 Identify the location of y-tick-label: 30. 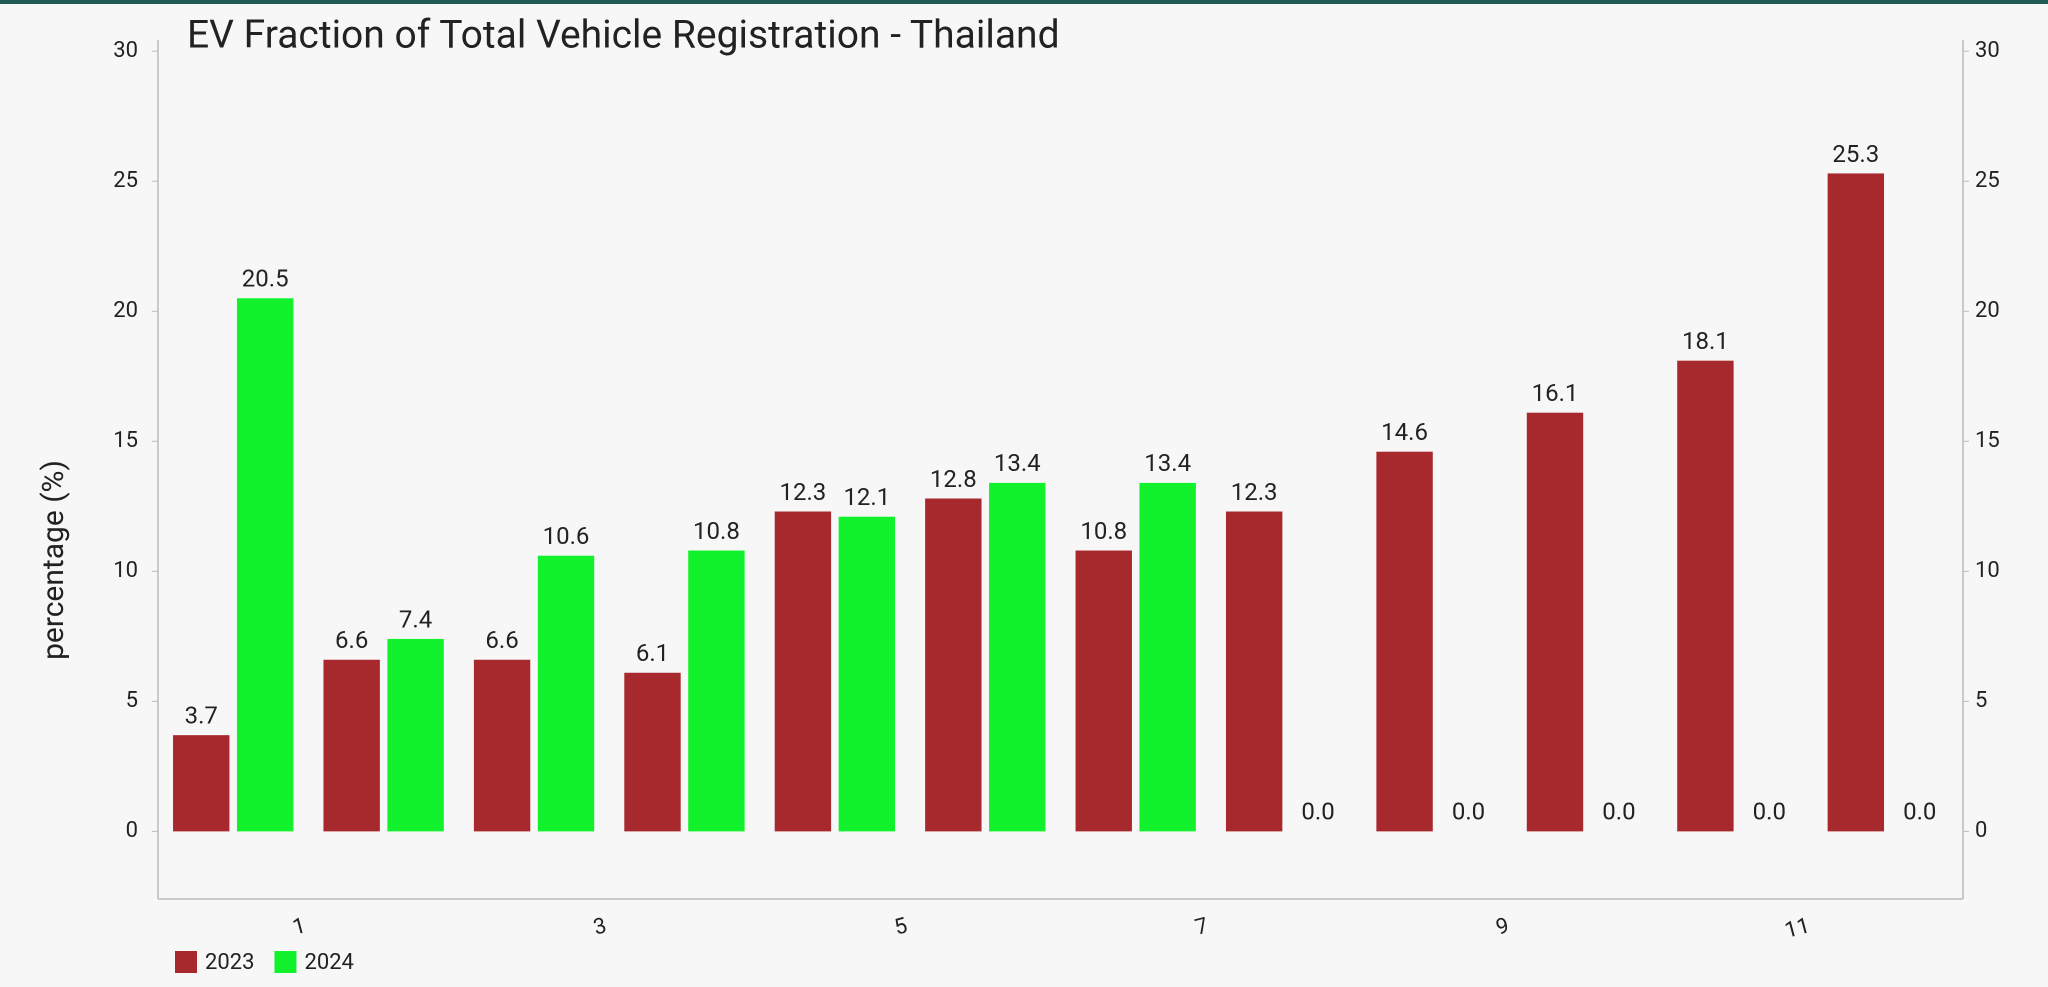
(125, 50).